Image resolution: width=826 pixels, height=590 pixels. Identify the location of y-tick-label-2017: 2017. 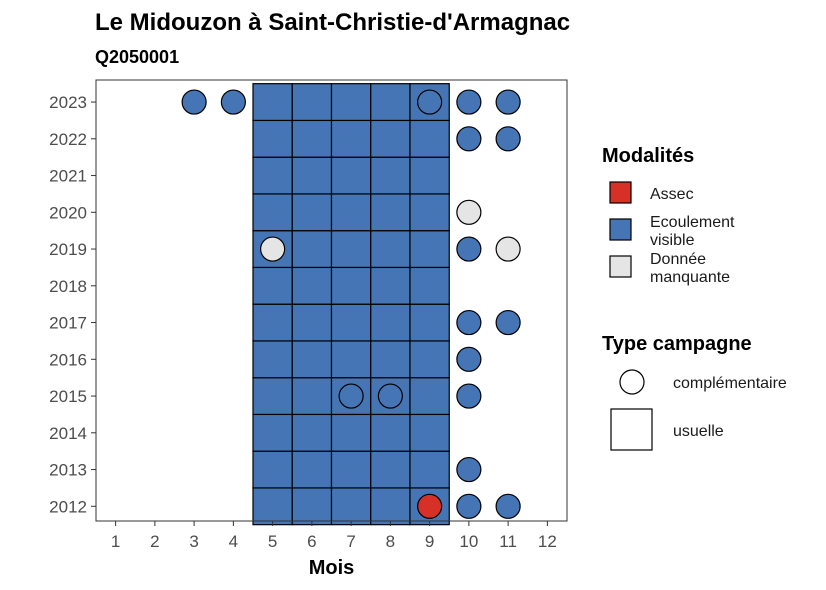
(68, 323).